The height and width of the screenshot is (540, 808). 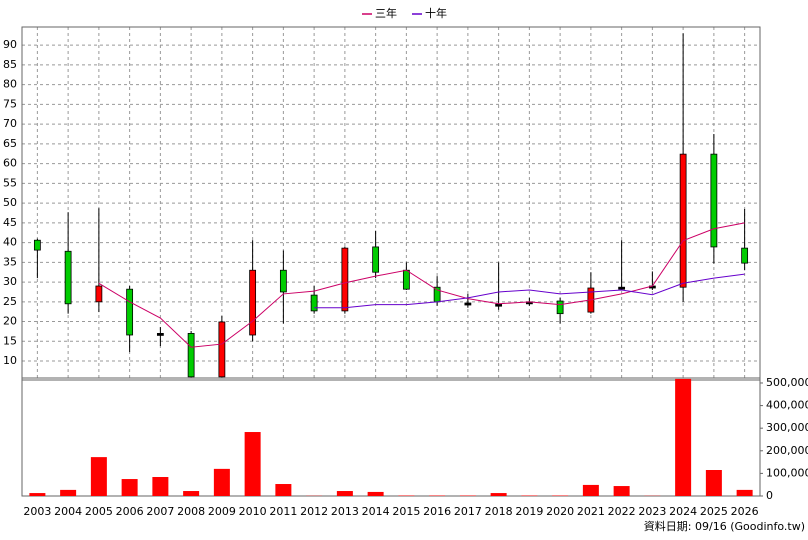 What do you see at coordinates (724, 526) in the screenshot?
I see `source-note: 資料日期: 09/16 (Goodinfo.tw)` at bounding box center [724, 526].